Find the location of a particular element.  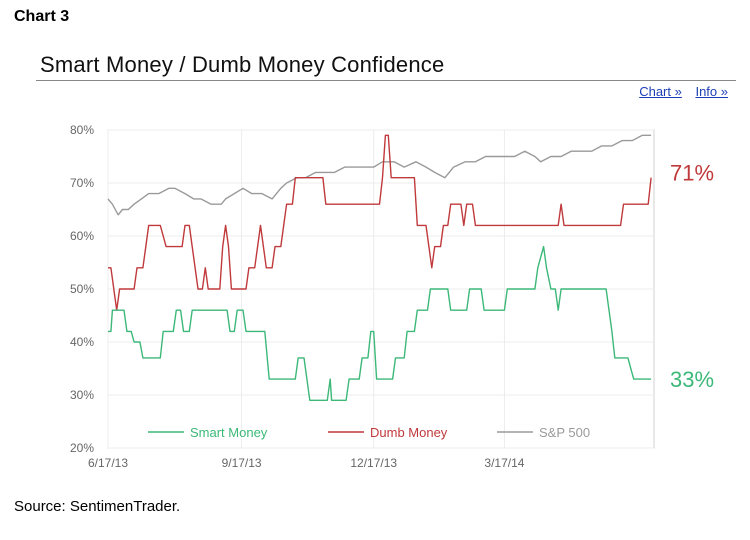

legend: Smart Money Dumb Money S&P 500 is located at coordinates (369, 432).